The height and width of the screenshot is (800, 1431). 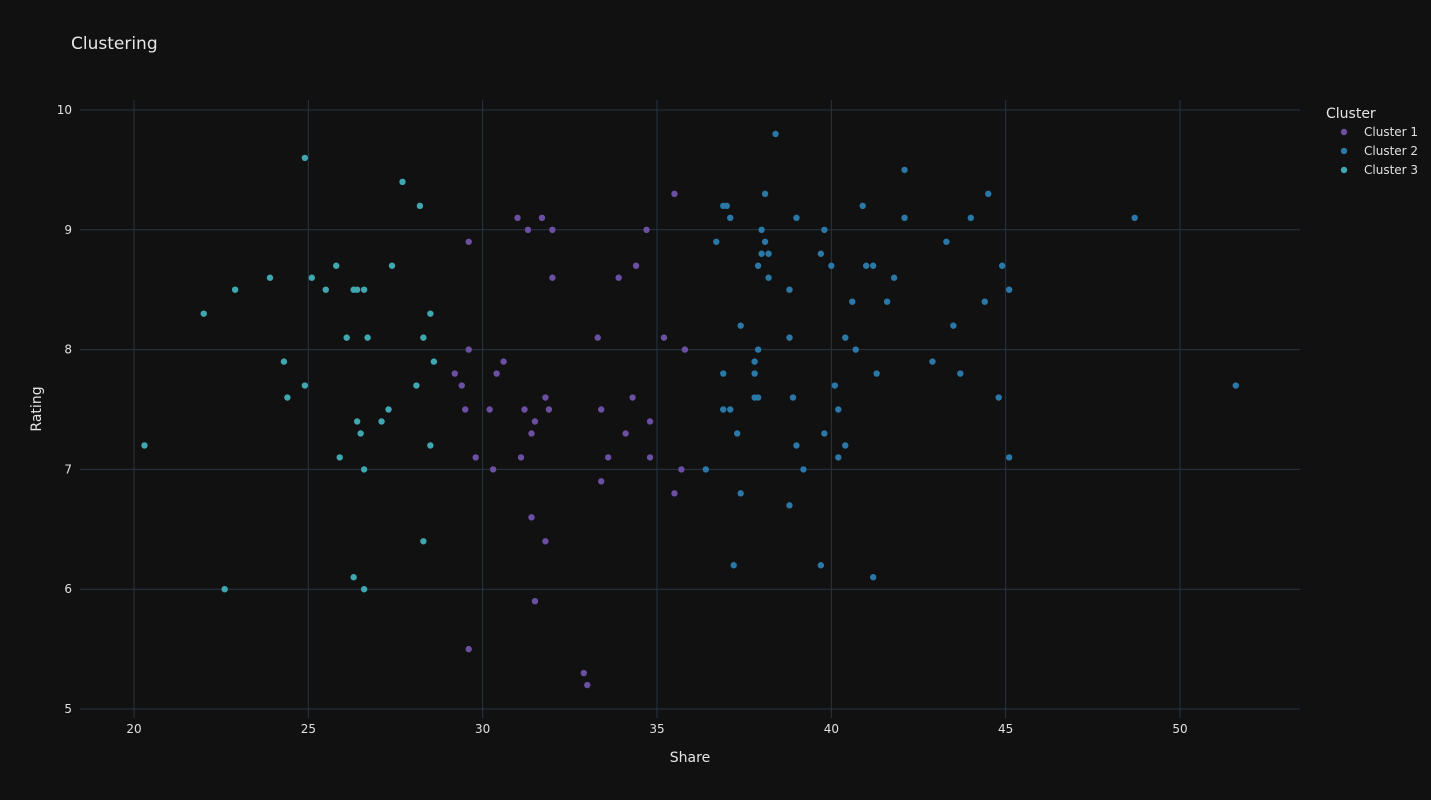 I want to click on legend-item-cluster-1: Cluster 1, so click(x=1379, y=132).